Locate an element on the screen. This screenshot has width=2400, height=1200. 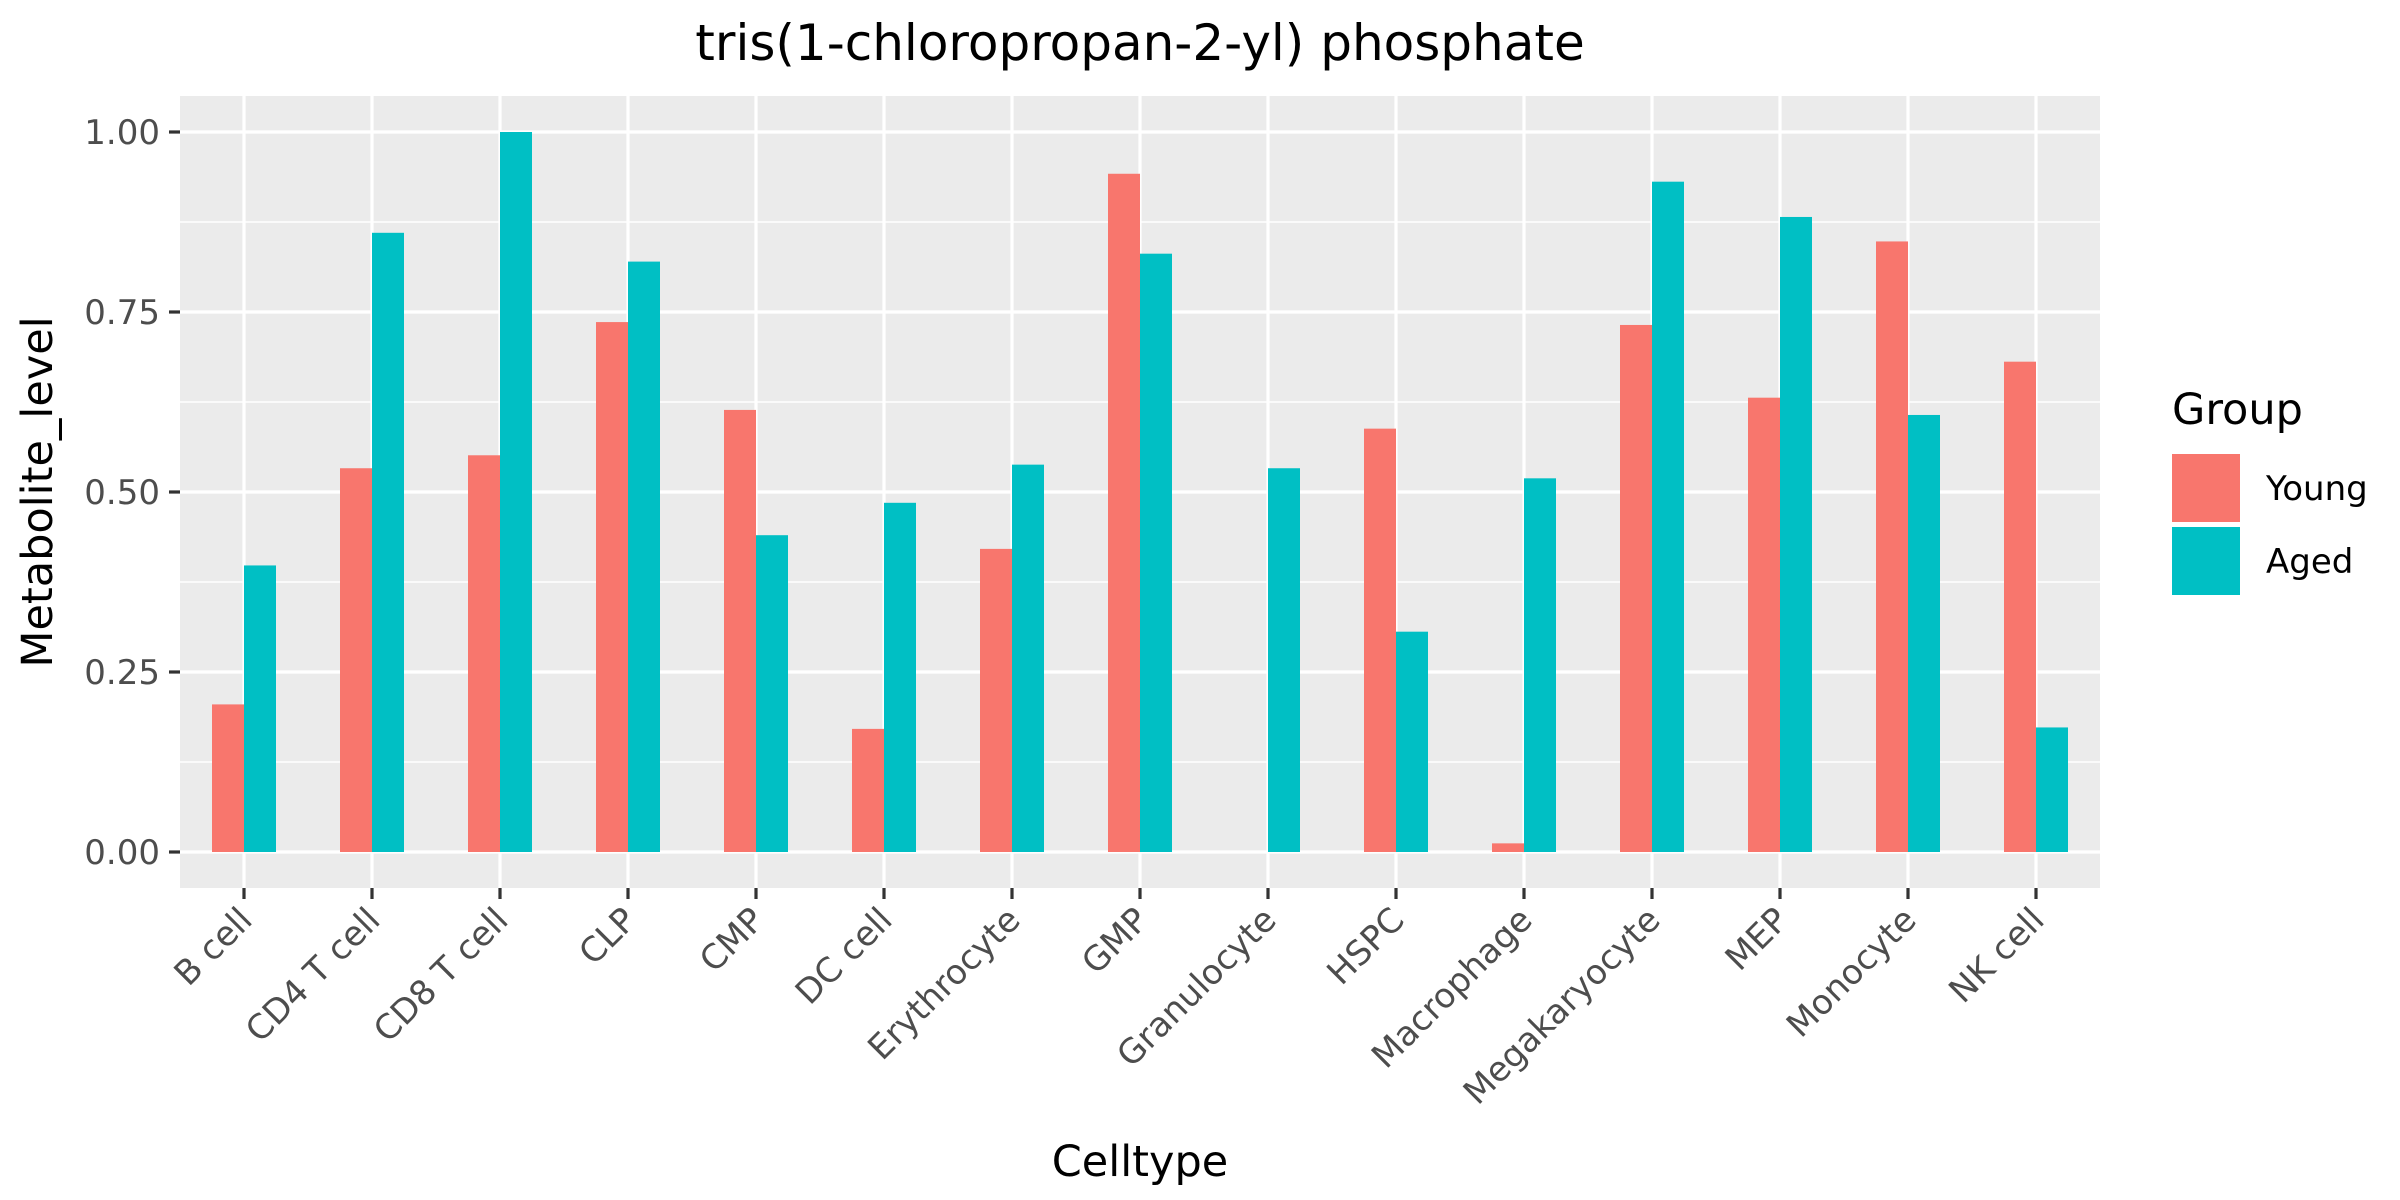
bar-aged-macrophage is located at coordinates (1540, 665).